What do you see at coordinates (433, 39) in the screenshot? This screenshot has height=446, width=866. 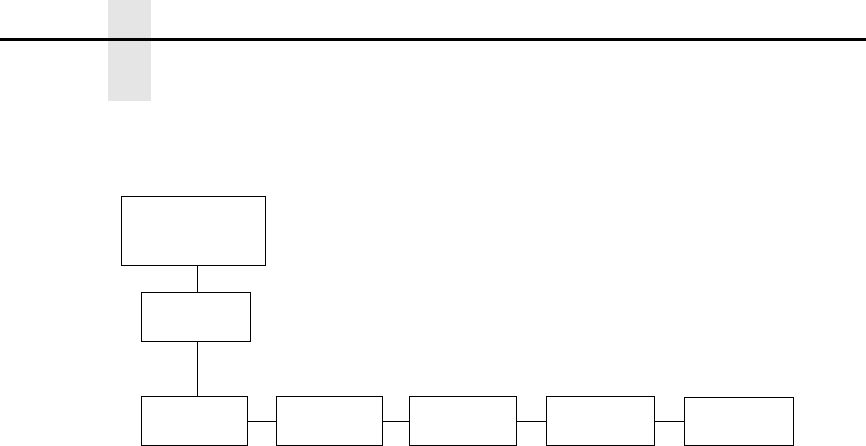 I see `horizontal-rule` at bounding box center [433, 39].